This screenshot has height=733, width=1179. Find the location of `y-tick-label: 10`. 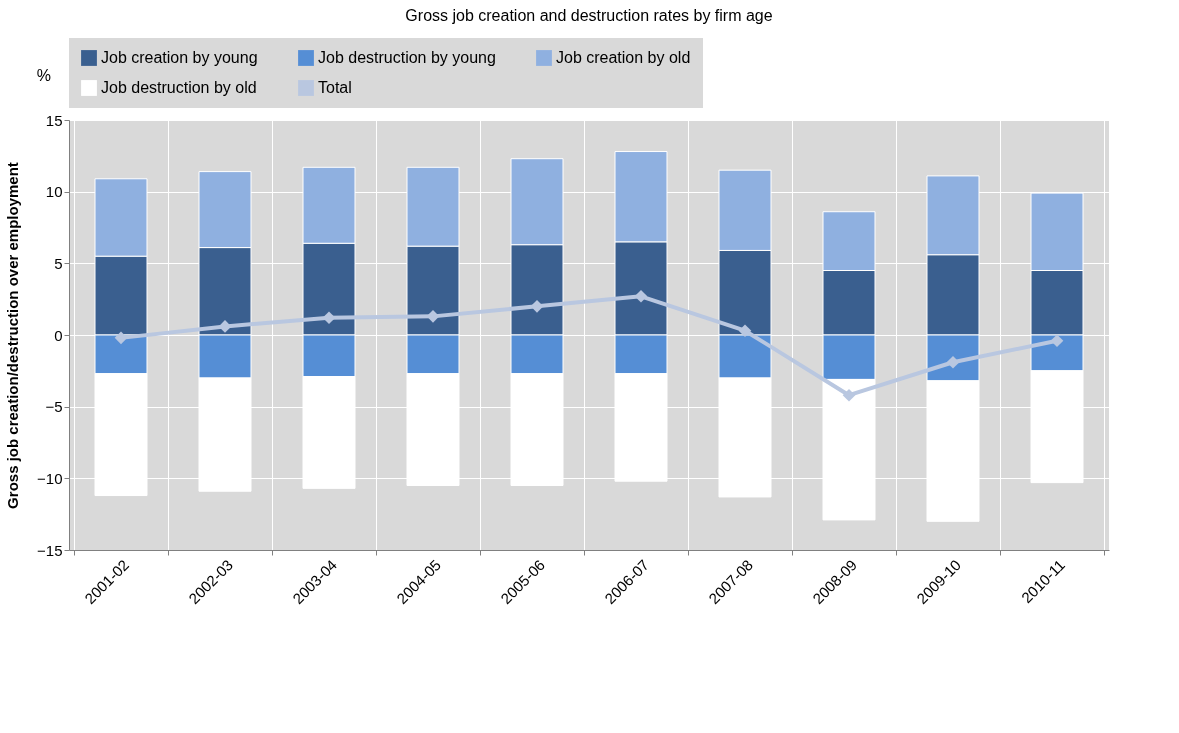

y-tick-label: 10 is located at coordinates (54, 192).